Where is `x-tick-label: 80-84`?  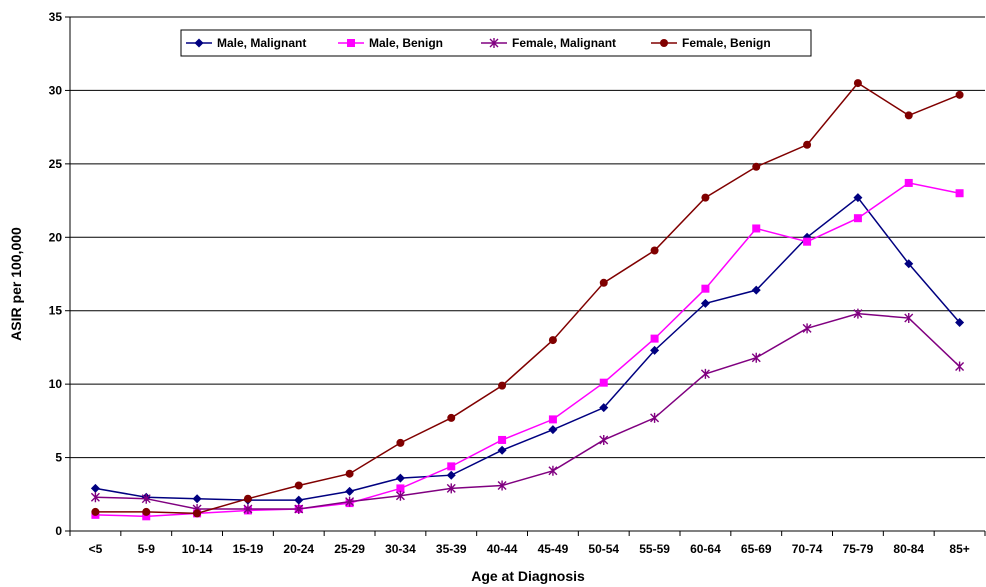 x-tick-label: 80-84 is located at coordinates (908, 549).